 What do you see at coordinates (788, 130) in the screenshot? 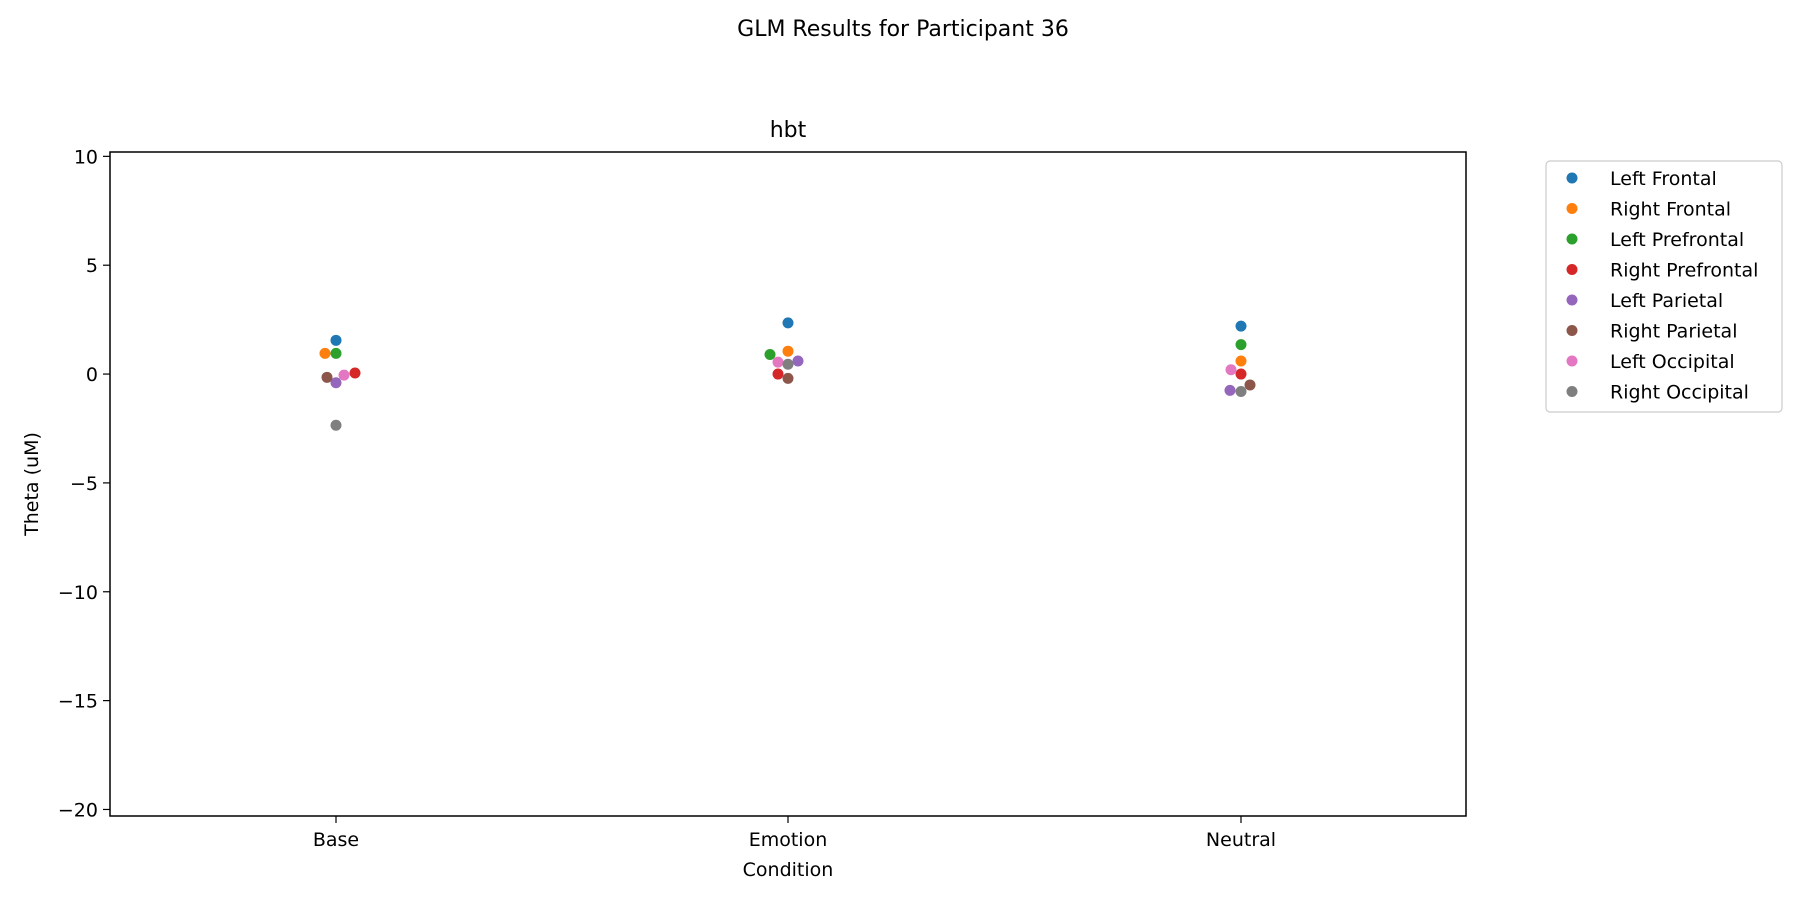
I see `axes-title: hbt` at bounding box center [788, 130].